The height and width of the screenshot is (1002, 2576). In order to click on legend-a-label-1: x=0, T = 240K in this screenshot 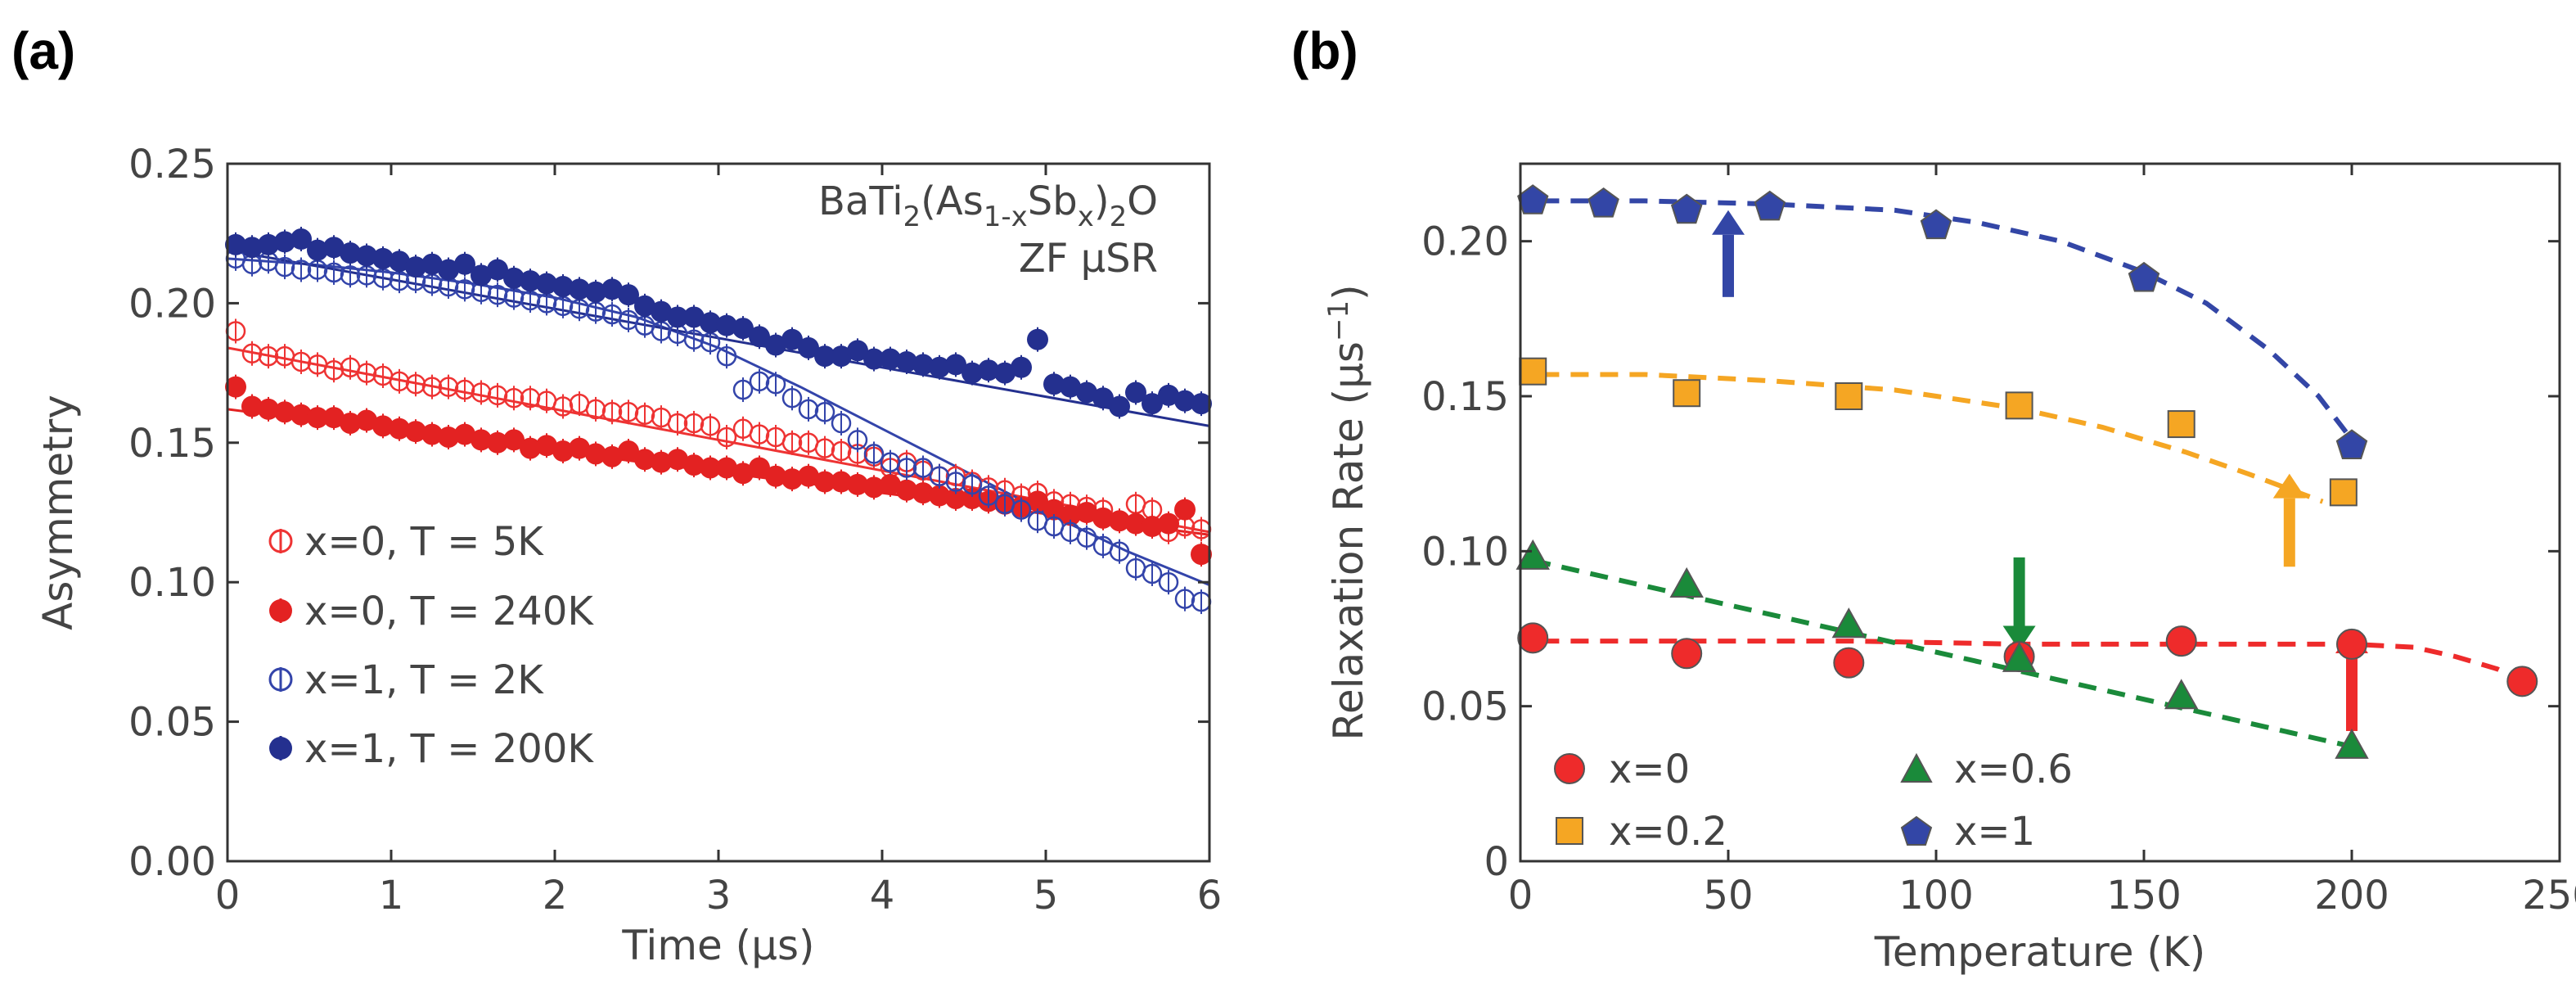, I will do `click(449, 611)`.